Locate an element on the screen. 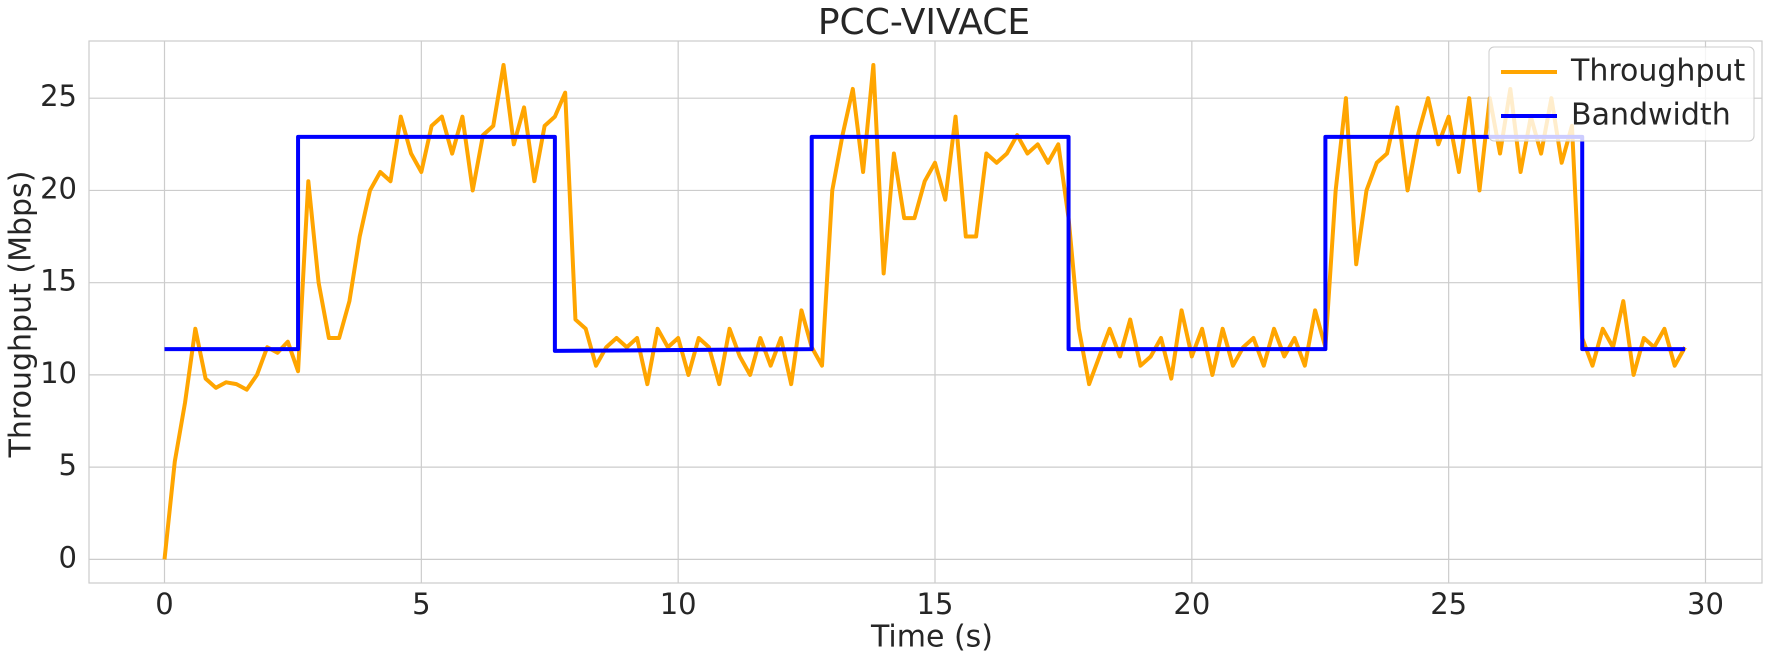 The width and height of the screenshot is (1769, 662). x-tick-label: 10 is located at coordinates (678, 604).